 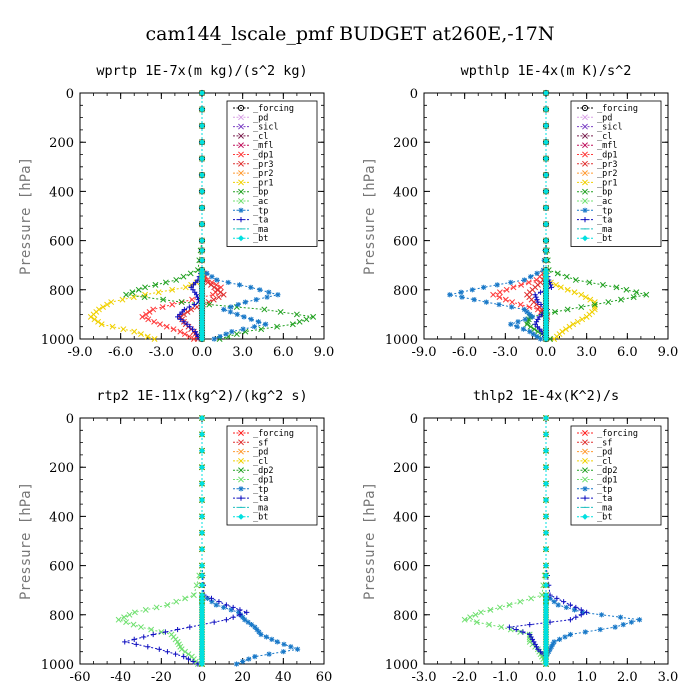 What do you see at coordinates (668, 677) in the screenshot?
I see `x-tick-label: 3.0` at bounding box center [668, 677].